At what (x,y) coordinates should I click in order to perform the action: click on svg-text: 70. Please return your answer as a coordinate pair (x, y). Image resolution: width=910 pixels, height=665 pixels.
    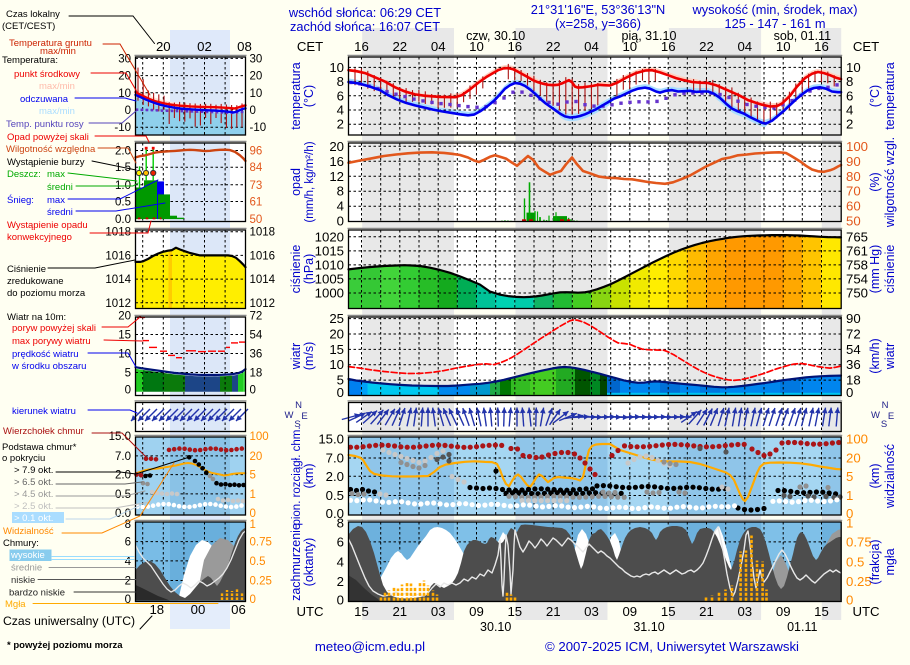
    Looking at the image, I should click on (853, 191).